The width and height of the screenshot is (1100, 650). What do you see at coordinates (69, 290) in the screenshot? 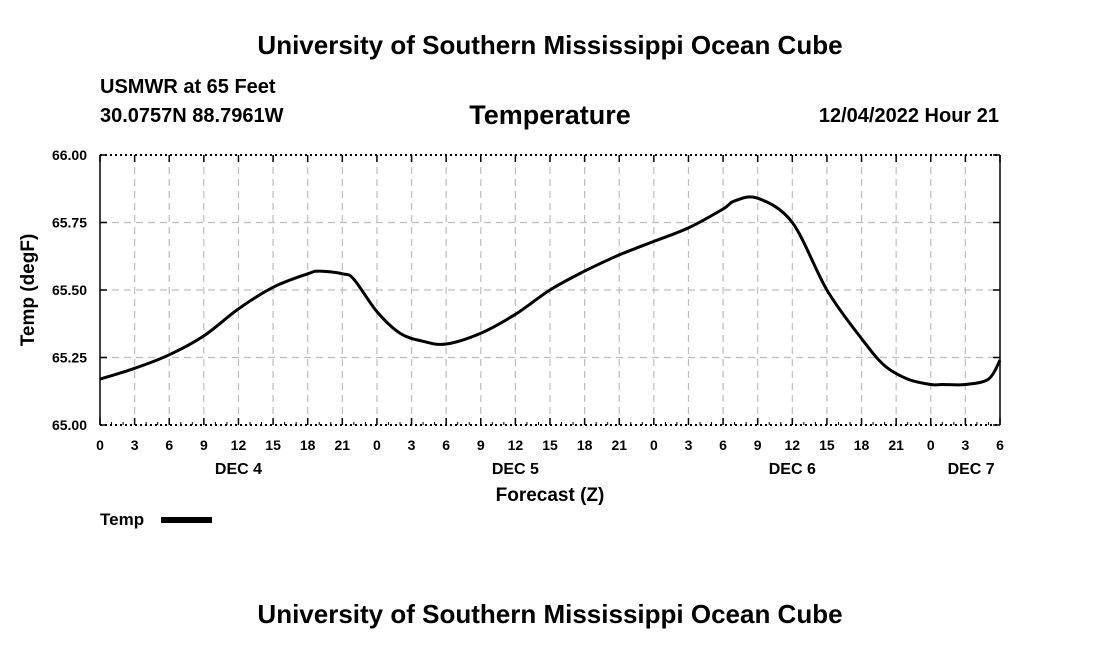
I see `y-tick-label: 65.50` at bounding box center [69, 290].